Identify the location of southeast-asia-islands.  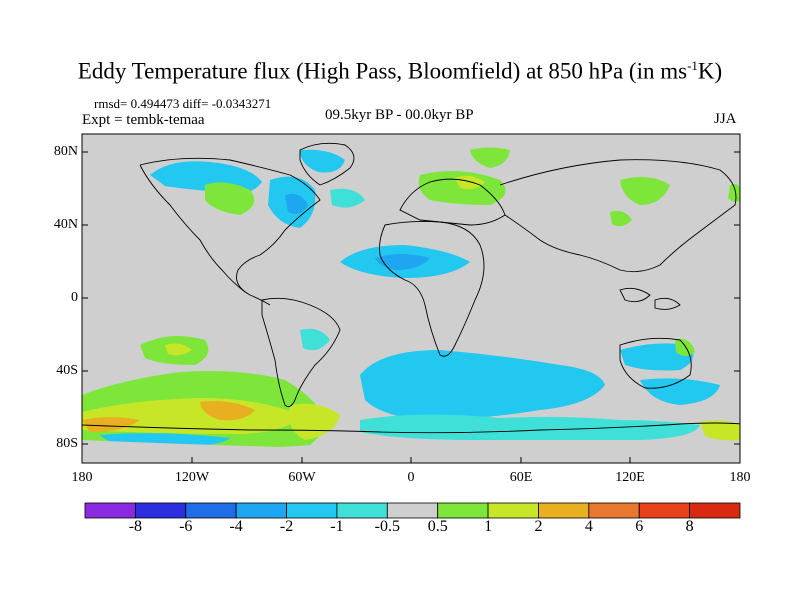
(650, 298).